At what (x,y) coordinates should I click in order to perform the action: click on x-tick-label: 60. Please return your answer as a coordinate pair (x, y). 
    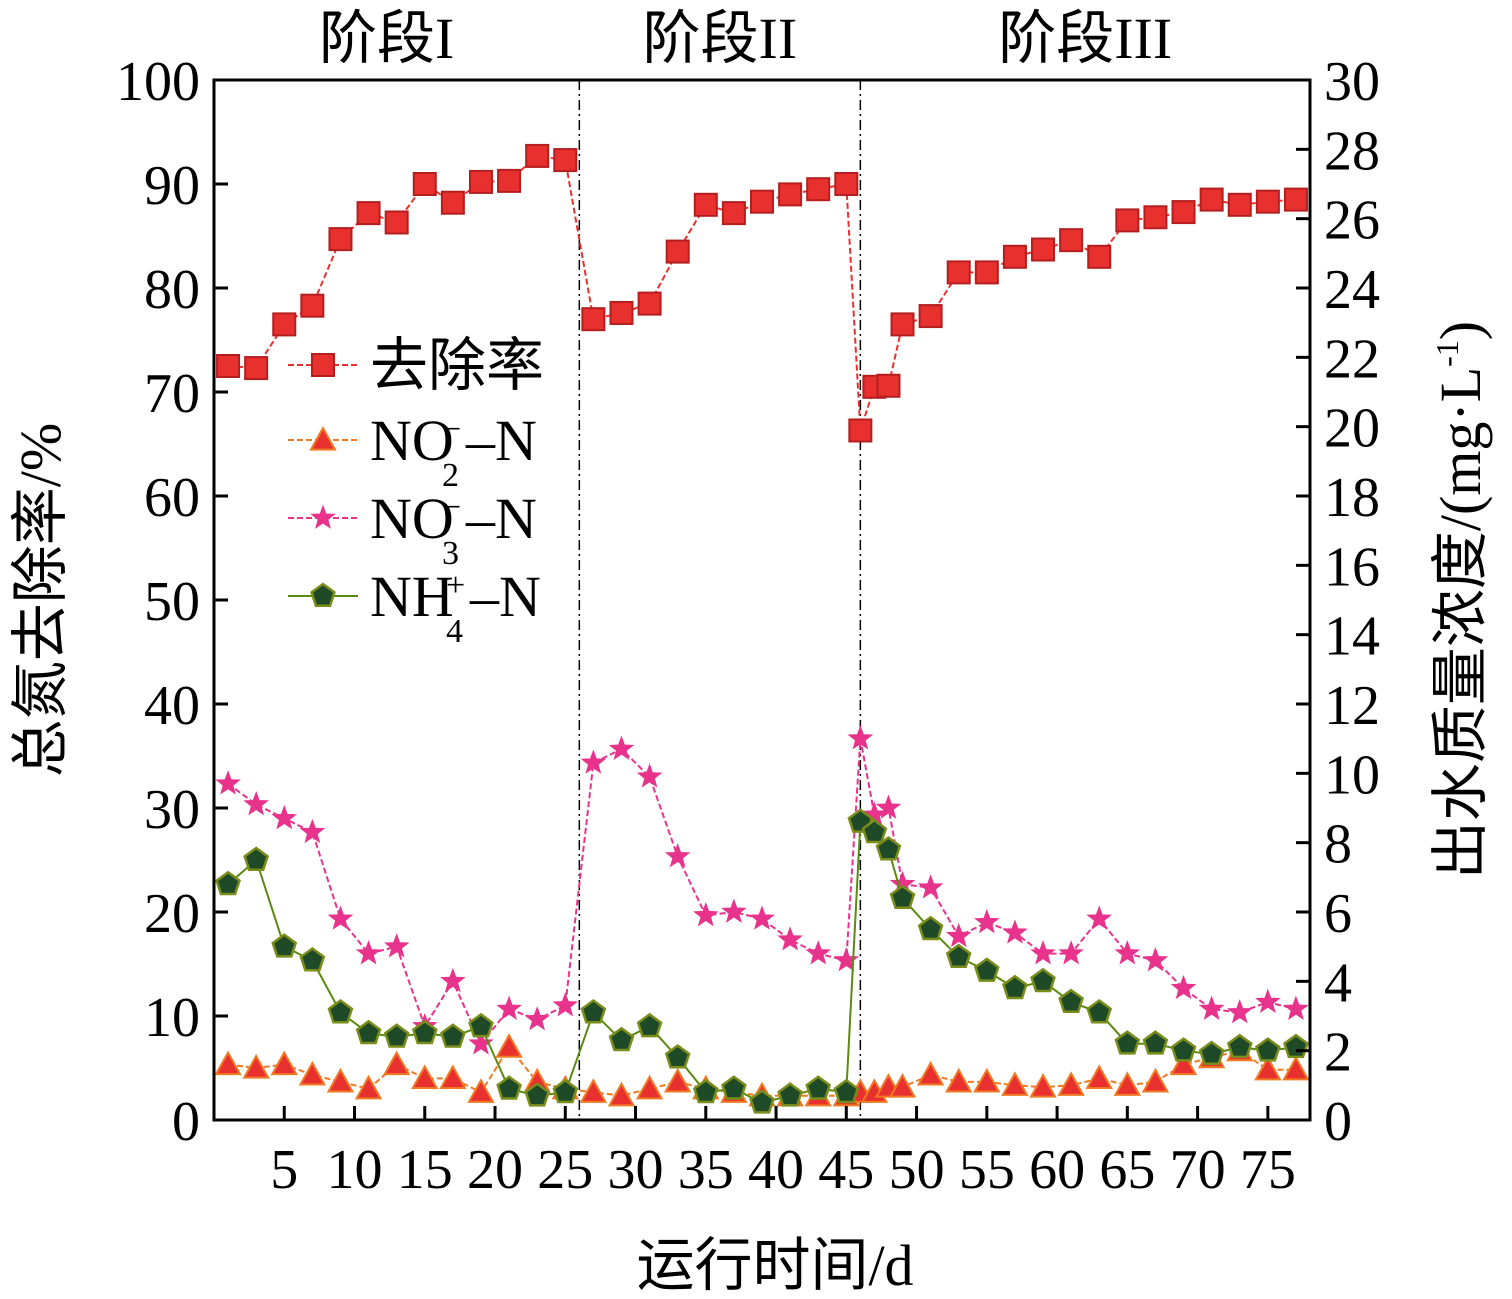
    Looking at the image, I should click on (1057, 1170).